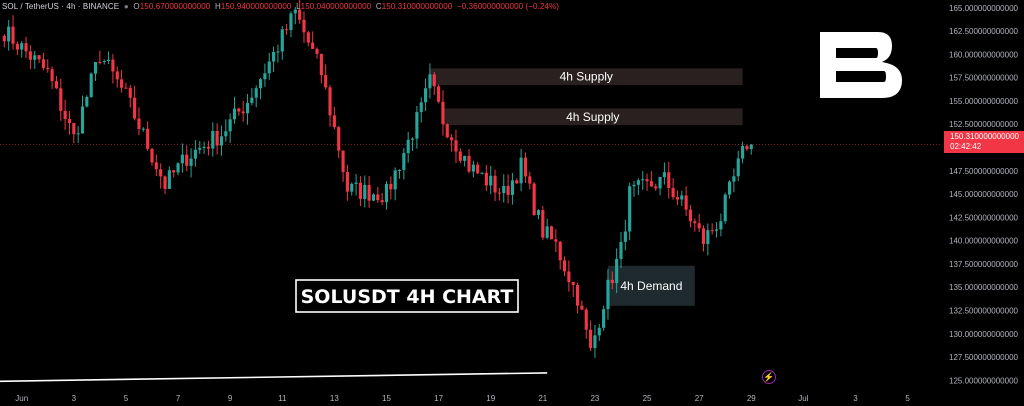 Image resolution: width=1024 pixels, height=406 pixels. Describe the element at coordinates (769, 377) in the screenshot. I see `lightning-icon: ⚡` at that location.